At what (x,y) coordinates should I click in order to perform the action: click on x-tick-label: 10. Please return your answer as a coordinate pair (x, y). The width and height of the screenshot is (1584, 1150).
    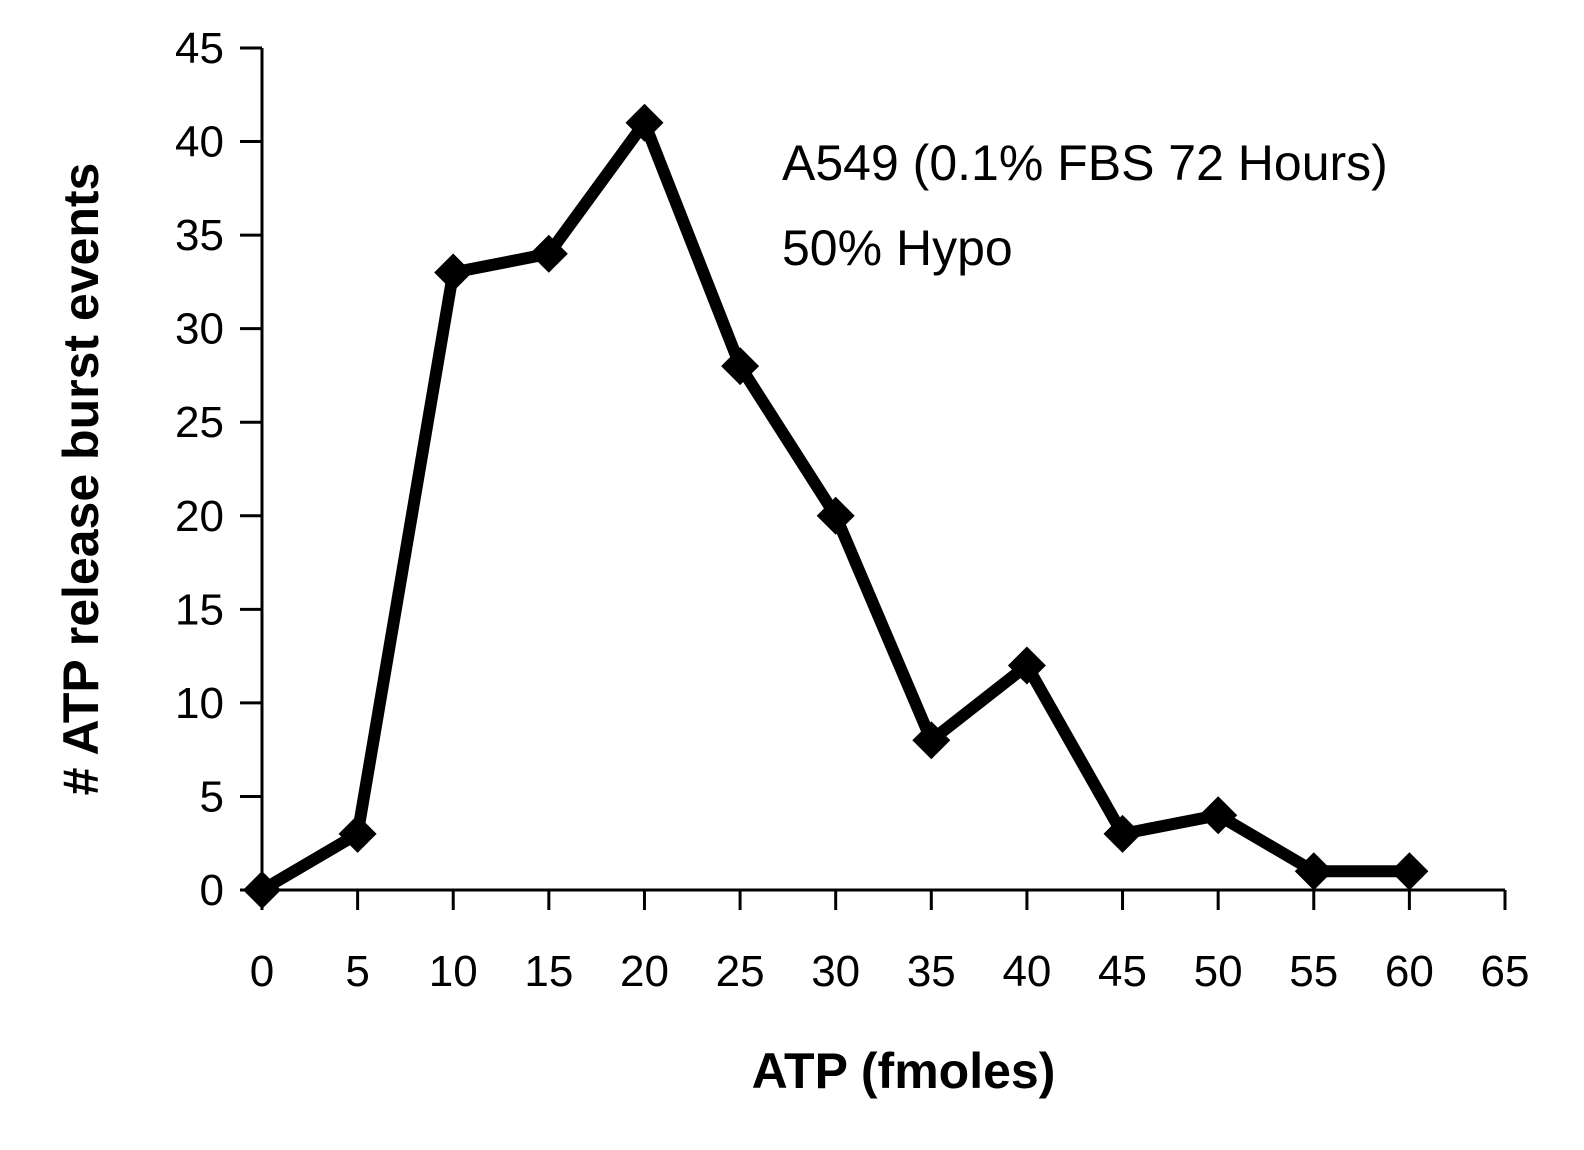
    Looking at the image, I should click on (453, 971).